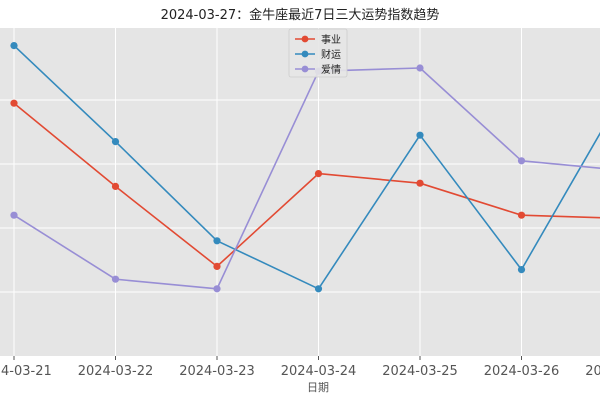 The height and width of the screenshot is (404, 600). Describe the element at coordinates (420, 371) in the screenshot. I see `x-tick-label: 2024-03-25` at that location.